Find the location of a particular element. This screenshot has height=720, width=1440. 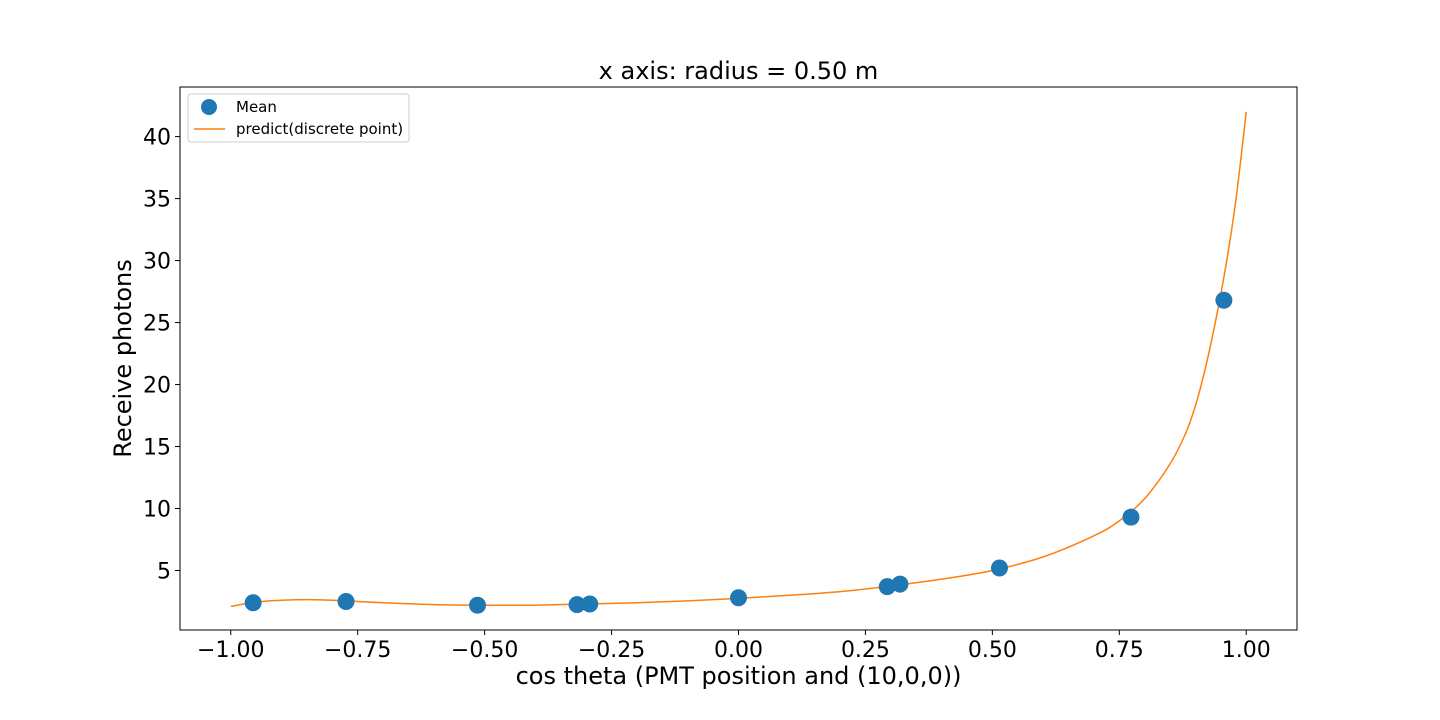

legend: Mean predict(discrete point) is located at coordinates (298, 118).